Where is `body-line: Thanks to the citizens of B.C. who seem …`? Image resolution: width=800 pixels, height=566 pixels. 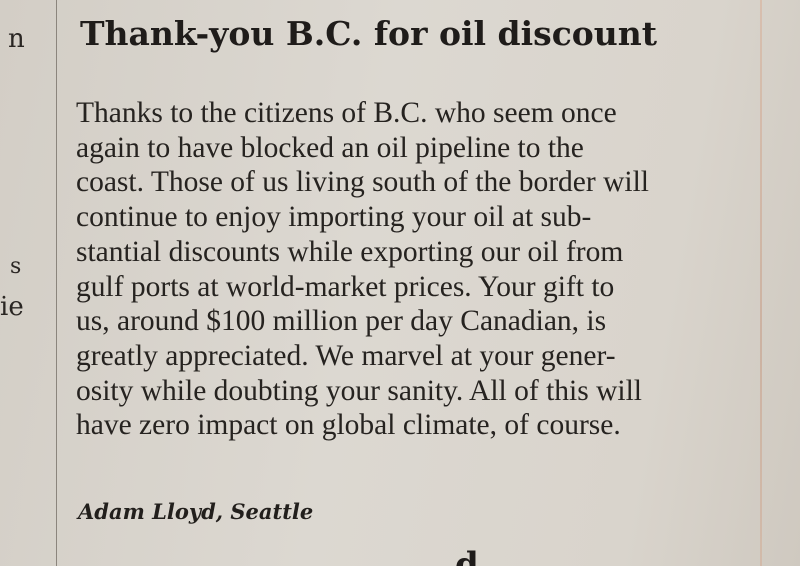
body-line: Thanks to the citizens of B.C. who seem … is located at coordinates (346, 113).